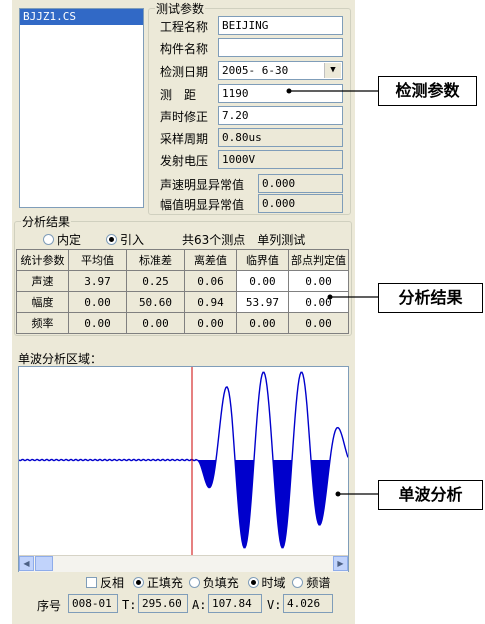  What do you see at coordinates (81, 17) in the screenshot?
I see `file-list-item: BJJZ1.CS` at bounding box center [81, 17].